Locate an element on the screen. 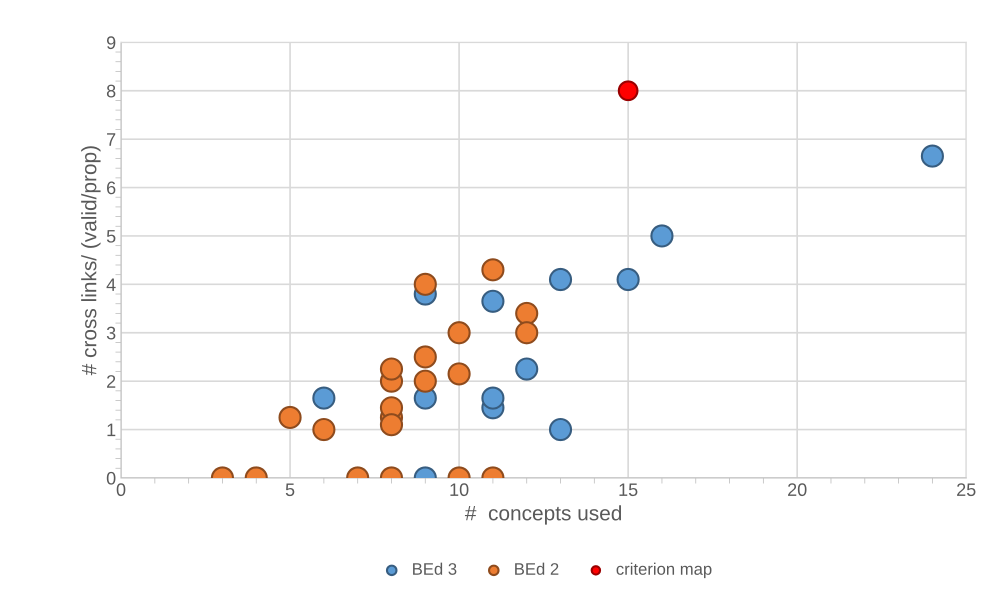 This screenshot has height=605, width=992. legend-label: criterion map is located at coordinates (664, 570).